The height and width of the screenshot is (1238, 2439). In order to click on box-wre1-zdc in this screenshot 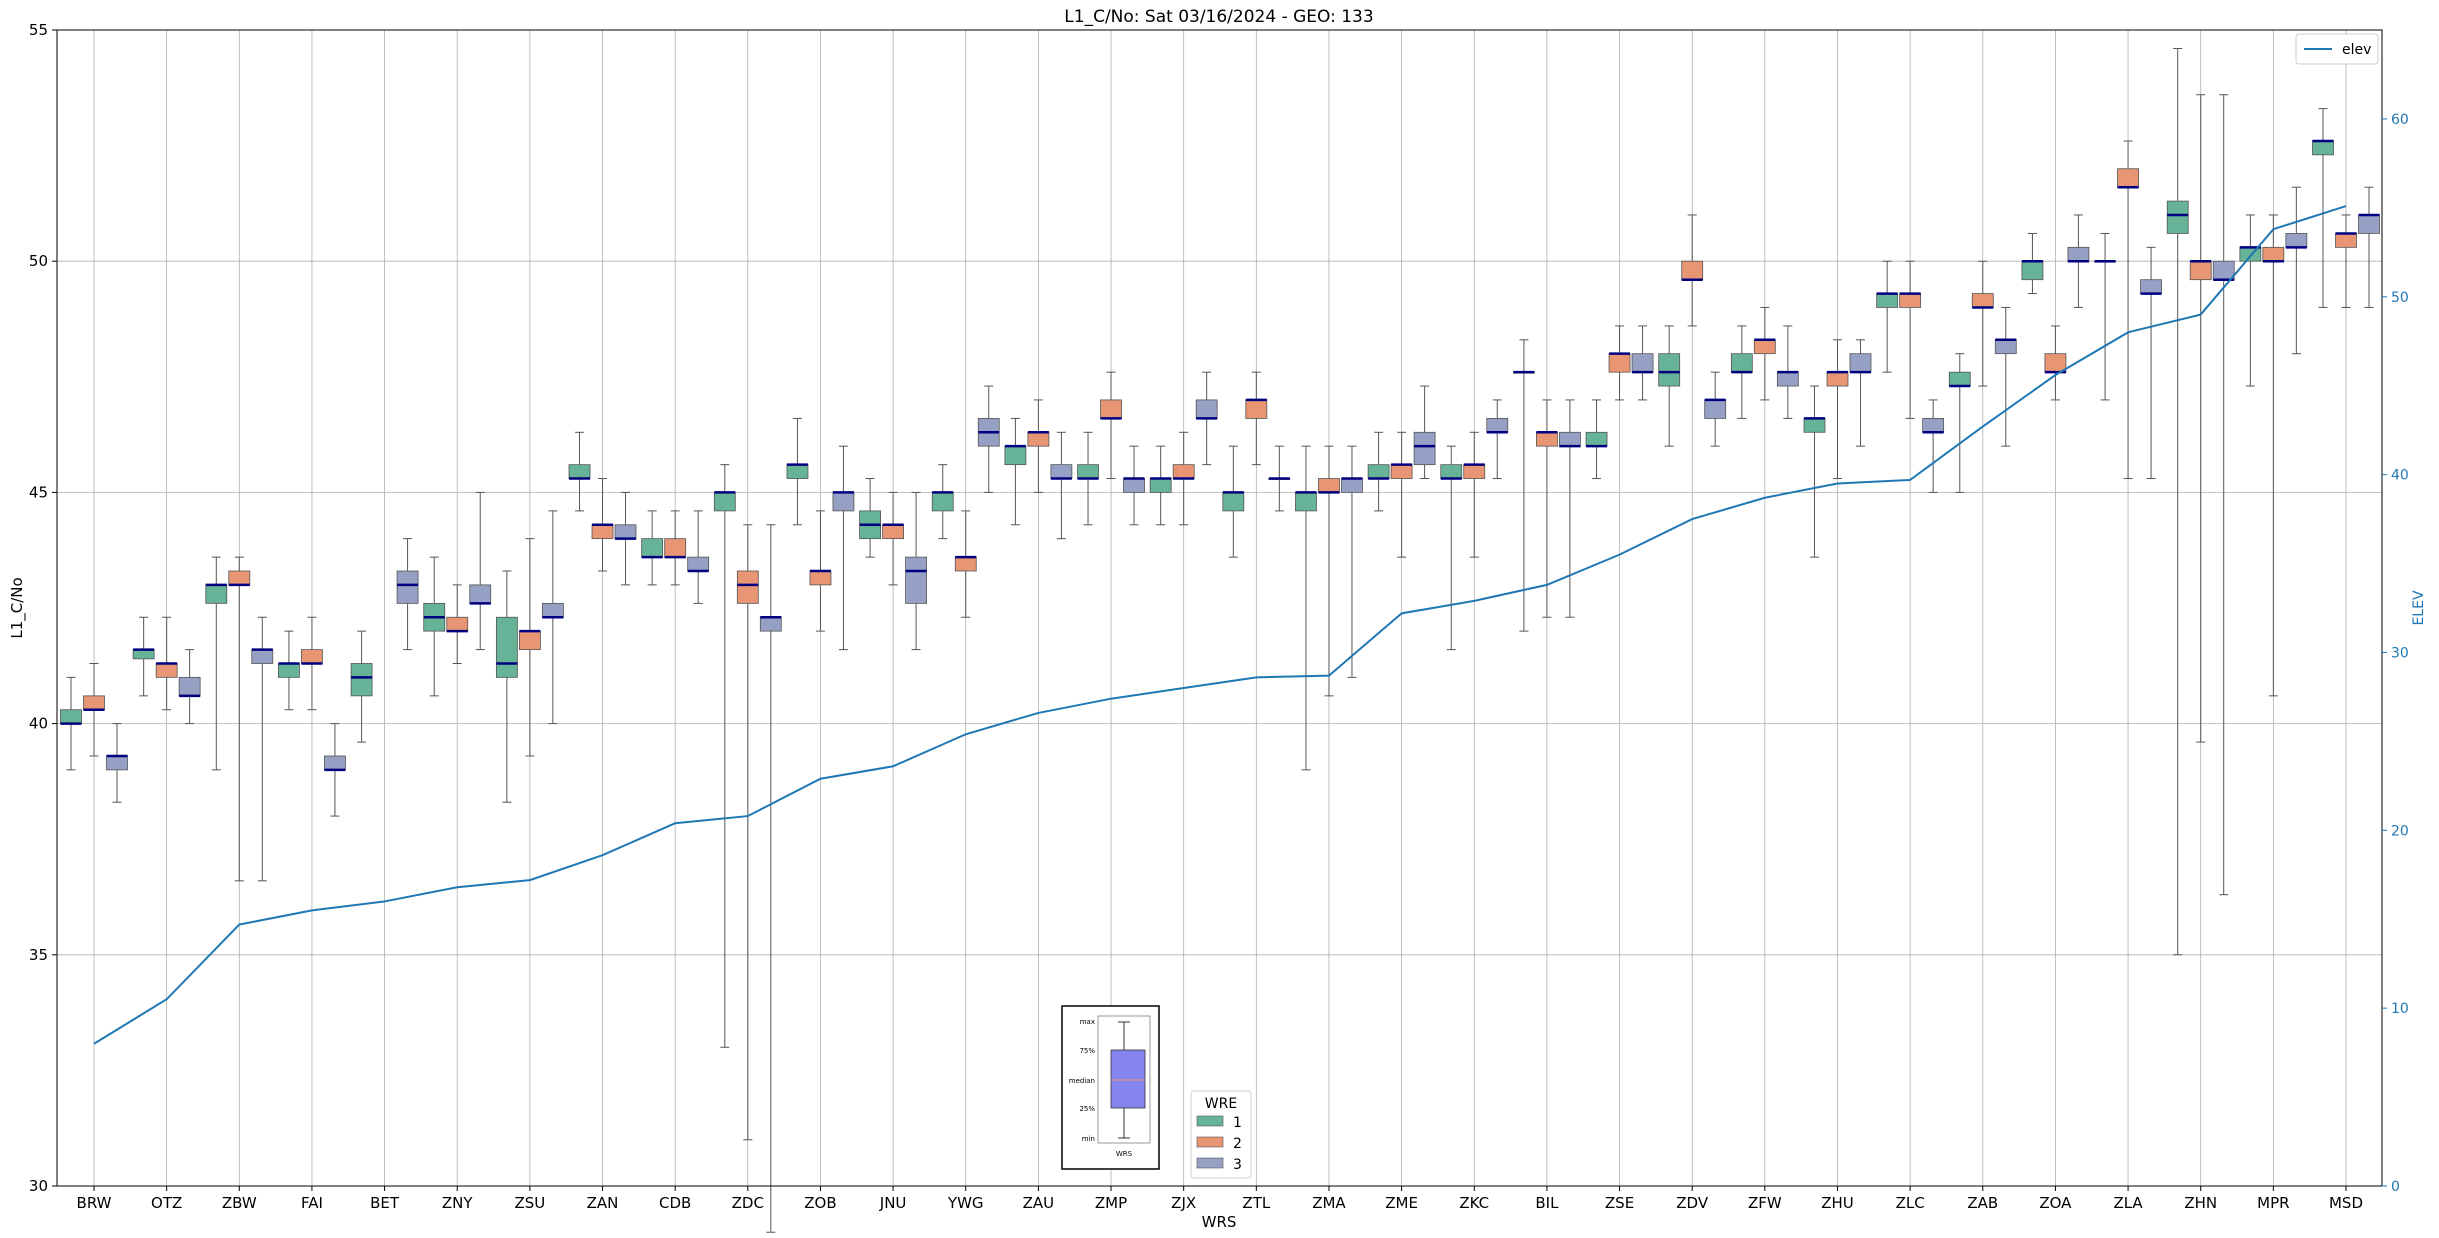, I will do `click(724, 756)`.